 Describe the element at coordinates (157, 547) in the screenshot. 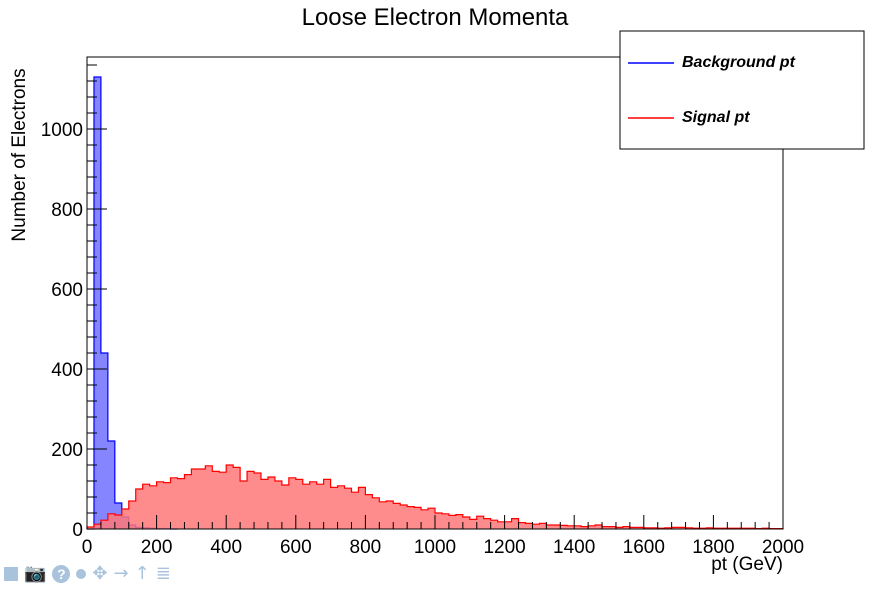

I see `x-tick-label: 200` at that location.